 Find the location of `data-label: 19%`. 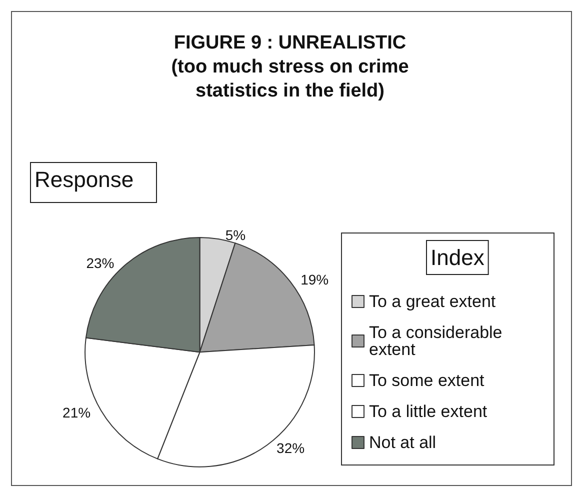

data-label: 19% is located at coordinates (314, 279).